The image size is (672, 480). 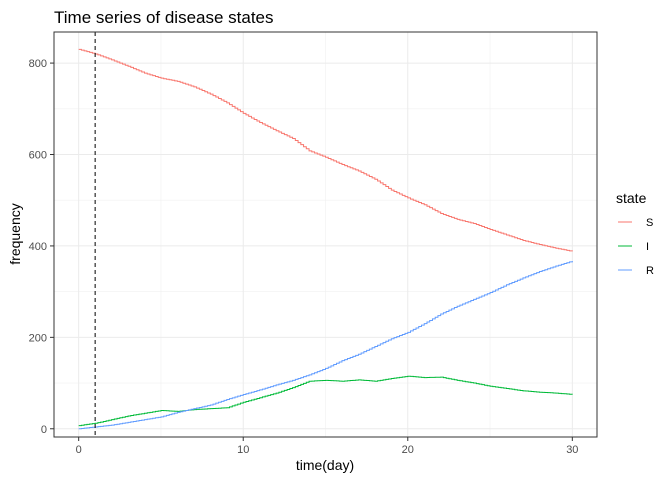 What do you see at coordinates (327, 446) in the screenshot?
I see `x-axis-ticks: 0 10 20 30` at bounding box center [327, 446].